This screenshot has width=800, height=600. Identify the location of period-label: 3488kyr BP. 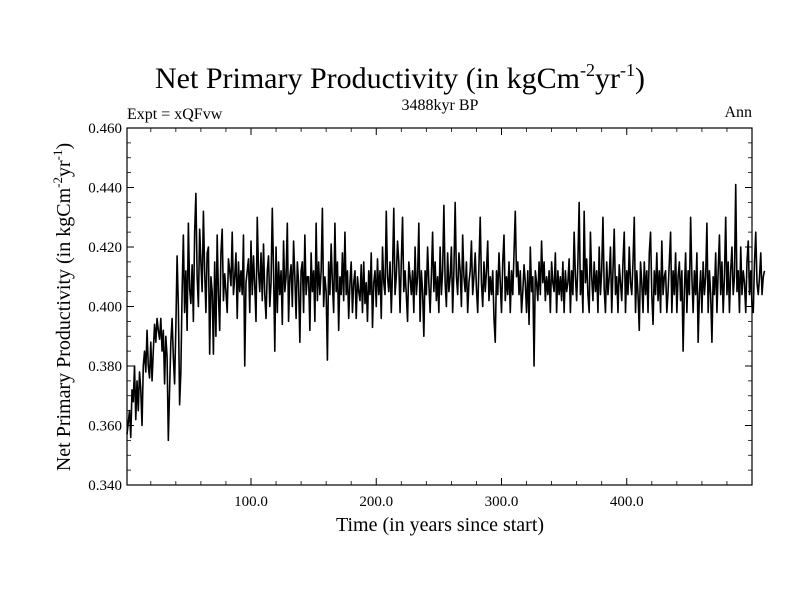
(440, 105).